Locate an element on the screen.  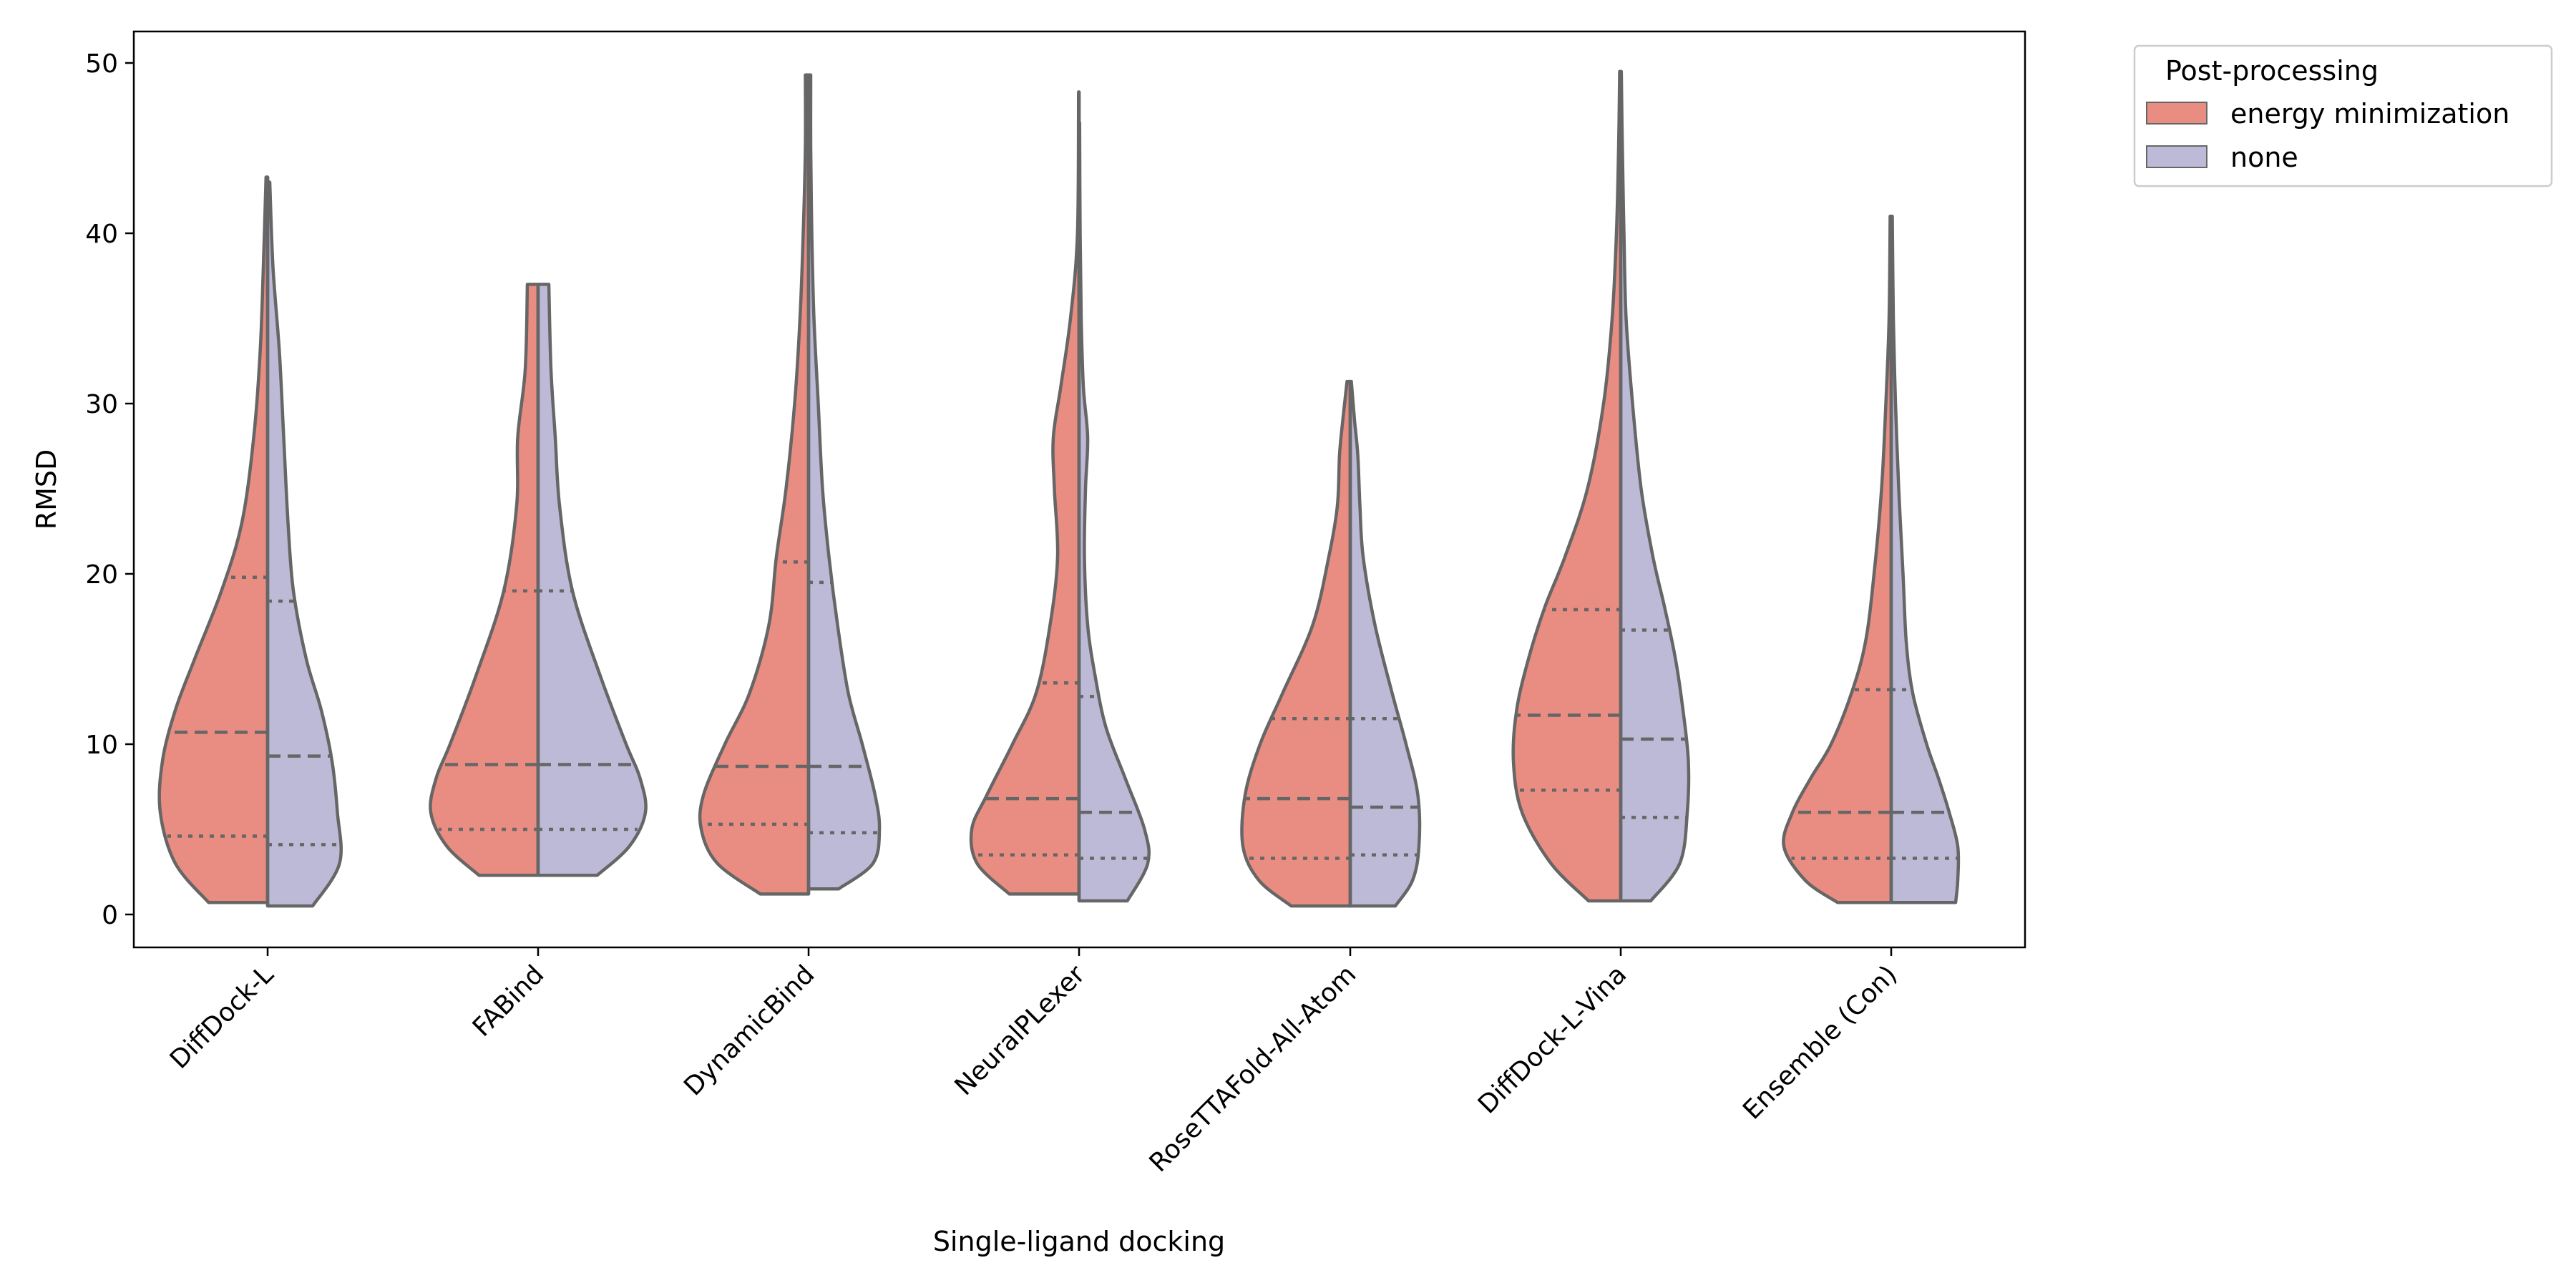
legend-title: Post-processing is located at coordinates (2272, 71).